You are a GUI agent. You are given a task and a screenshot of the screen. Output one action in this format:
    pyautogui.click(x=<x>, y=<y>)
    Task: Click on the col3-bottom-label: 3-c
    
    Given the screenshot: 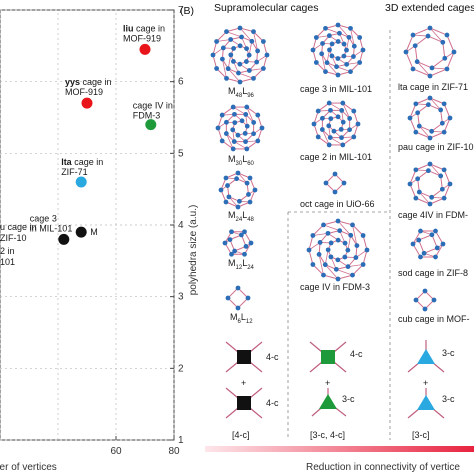 What is the action you would take?
    pyautogui.click(x=448, y=399)
    